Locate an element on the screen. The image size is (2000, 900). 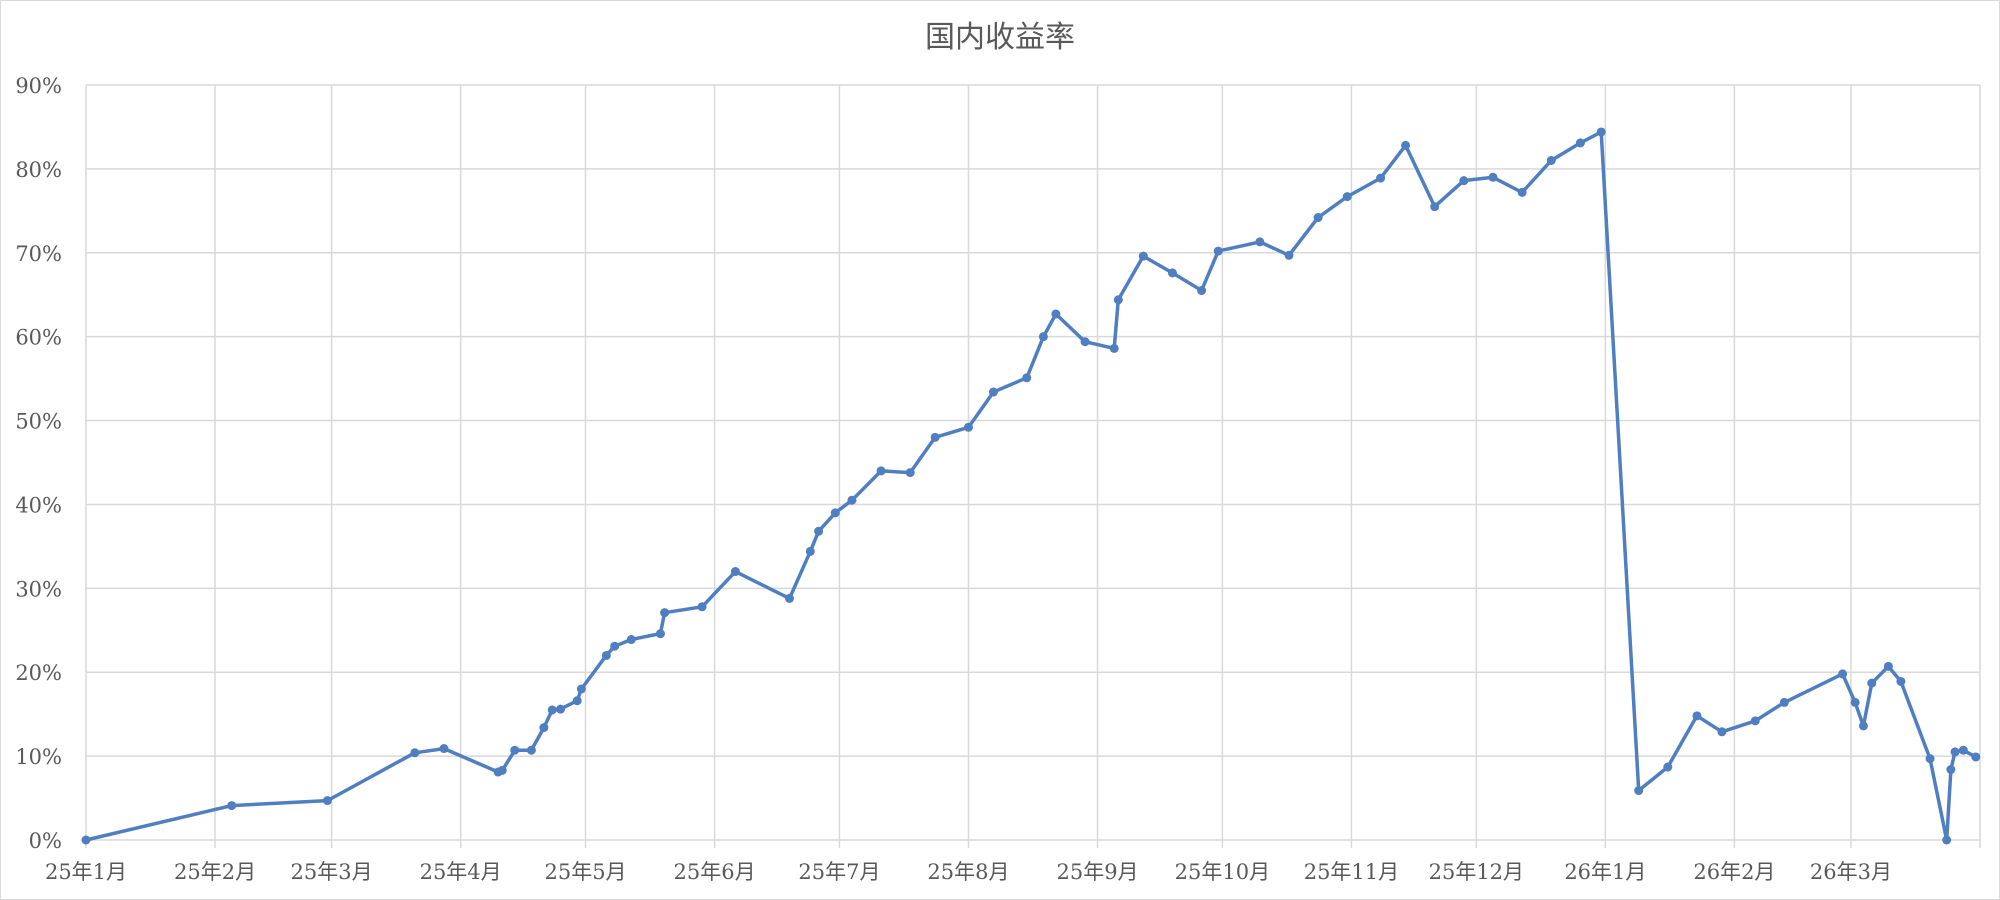
x-tick-label: 25年10月 is located at coordinates (1222, 872).